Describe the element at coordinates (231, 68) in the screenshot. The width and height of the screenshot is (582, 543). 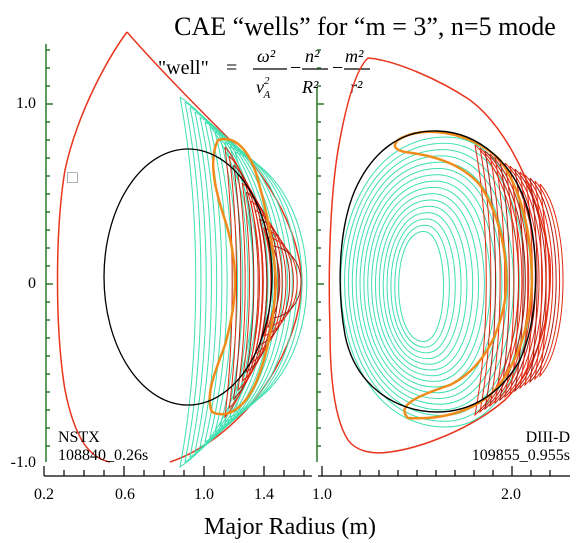
I see `formula-equals: =` at that location.